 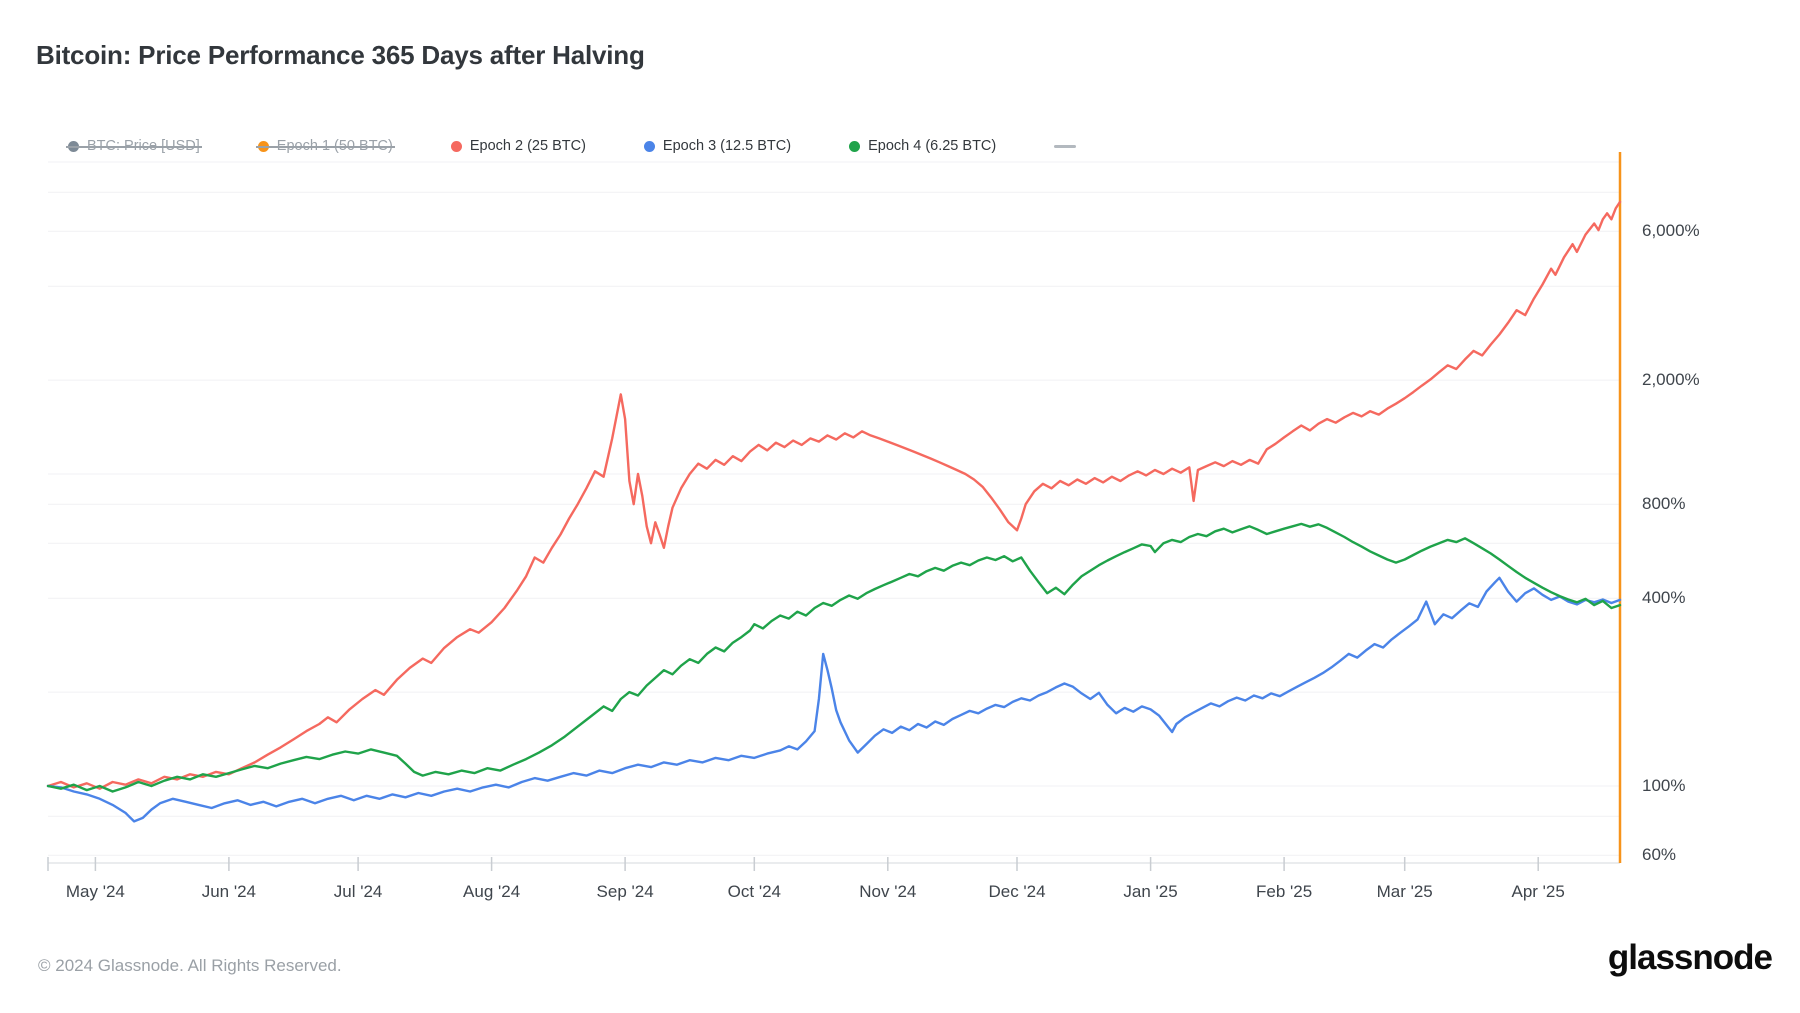 What do you see at coordinates (649, 146) in the screenshot?
I see `epoch-3-dot-swatch` at bounding box center [649, 146].